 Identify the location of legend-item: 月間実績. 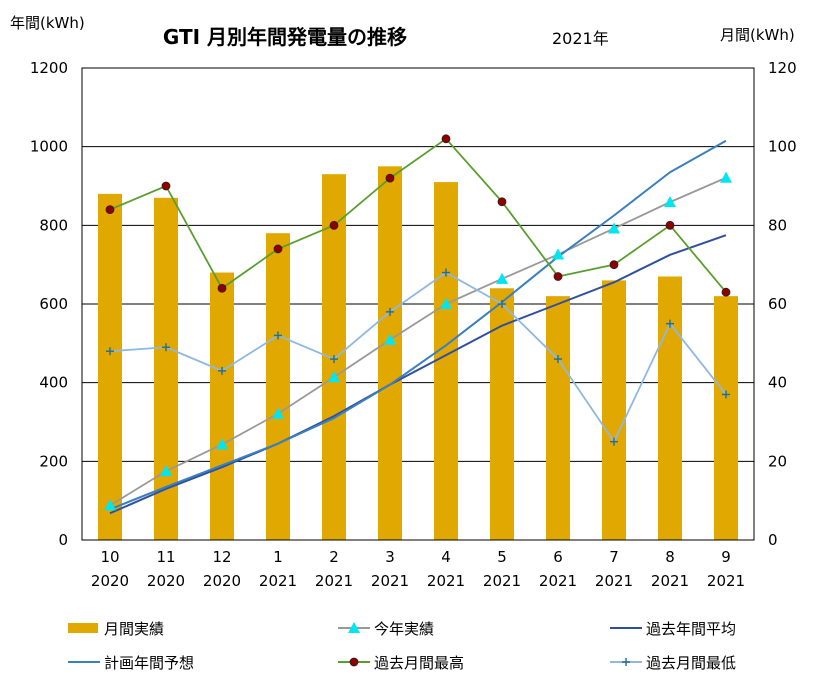
(116, 629).